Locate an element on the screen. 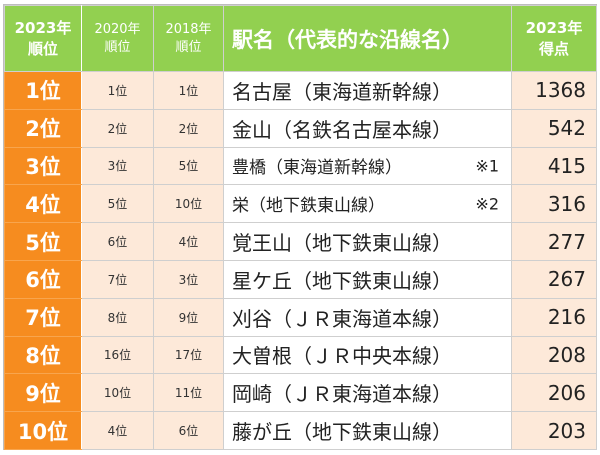 The width and height of the screenshot is (600, 455). station-cell: 栄（地下鉄東山線） ※2 is located at coordinates (367, 204).